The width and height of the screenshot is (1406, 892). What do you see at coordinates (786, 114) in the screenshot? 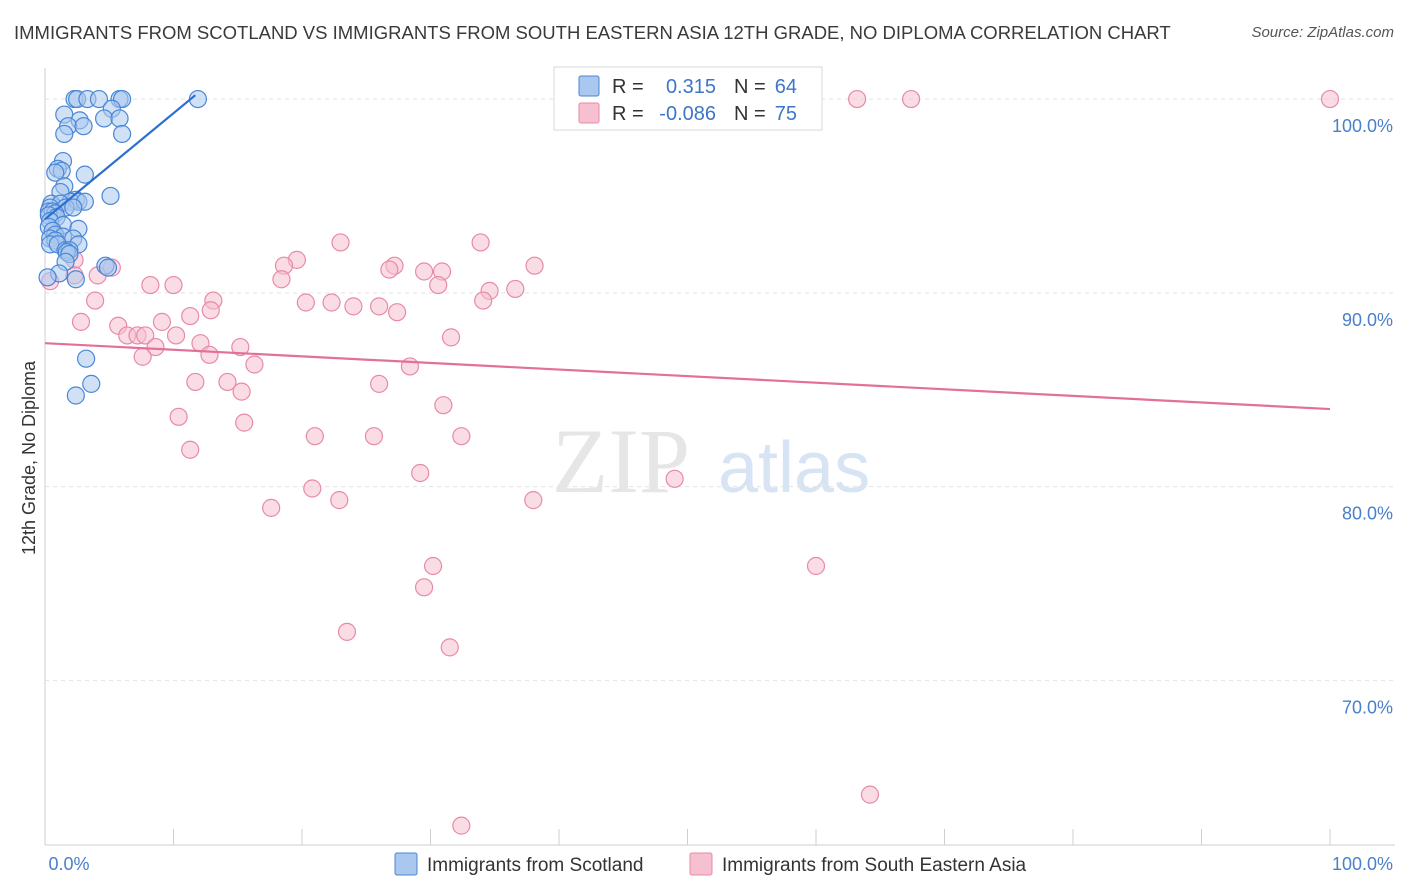
I see `legend-n-value: 75` at bounding box center [786, 114].